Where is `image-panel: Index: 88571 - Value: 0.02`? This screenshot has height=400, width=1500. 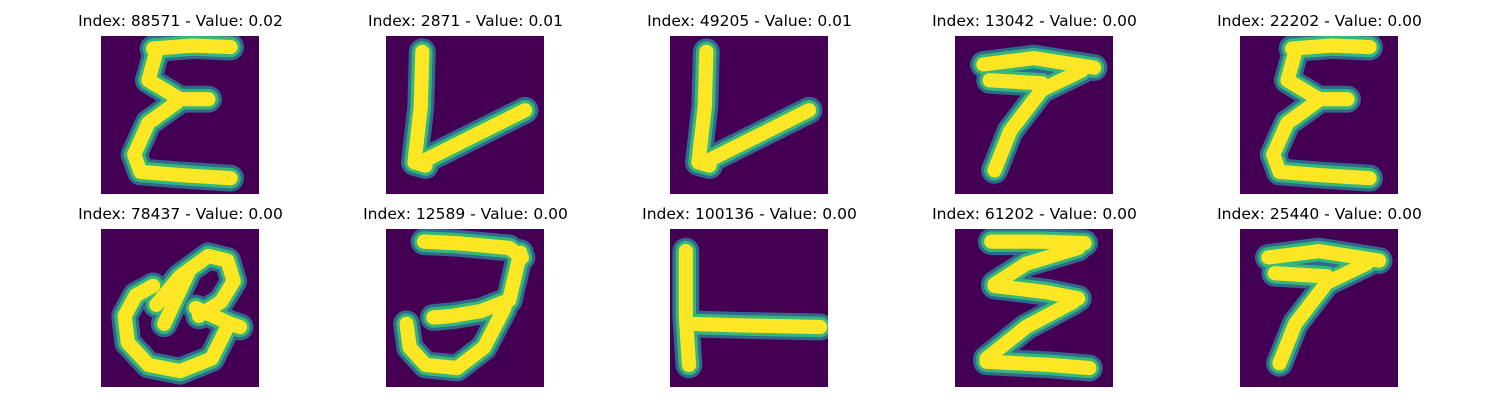
image-panel: Index: 88571 - Value: 0.02 is located at coordinates (180, 107).